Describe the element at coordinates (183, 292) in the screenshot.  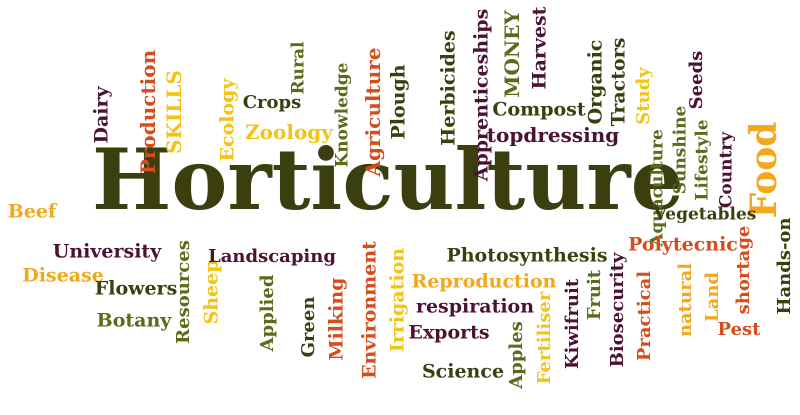
I see `word-resources: Resources` at that location.